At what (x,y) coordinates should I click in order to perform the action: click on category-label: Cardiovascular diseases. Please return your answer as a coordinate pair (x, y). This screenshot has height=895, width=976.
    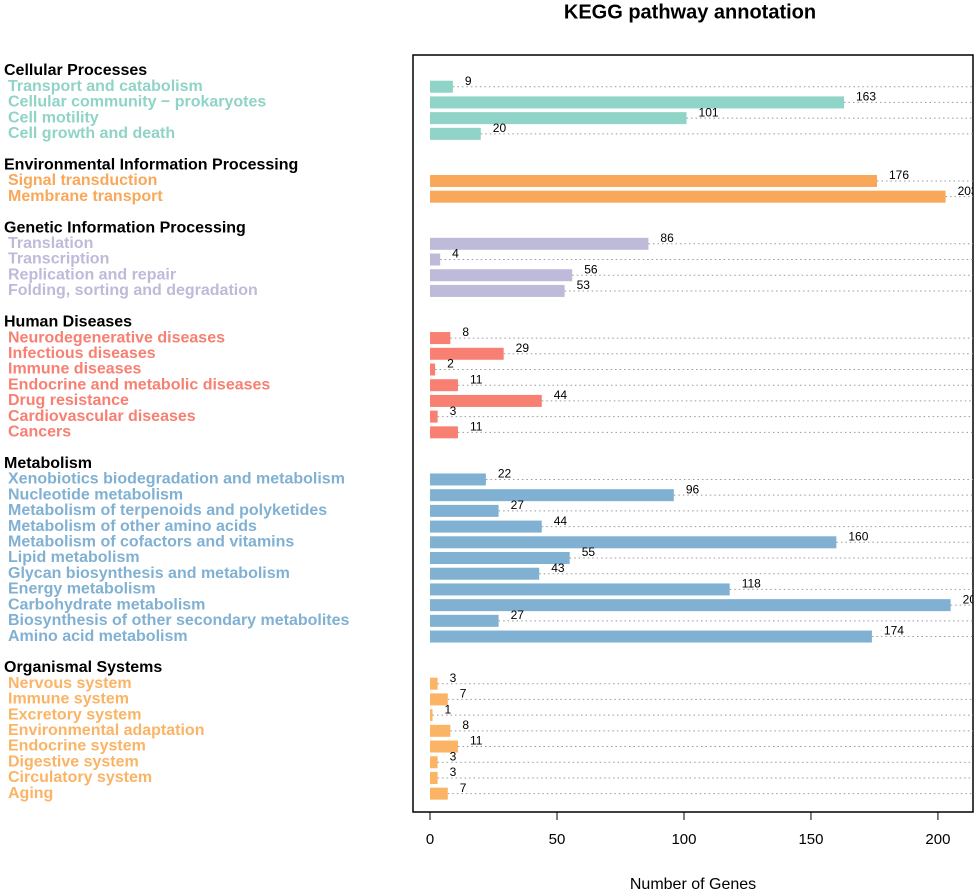
    Looking at the image, I should click on (102, 416).